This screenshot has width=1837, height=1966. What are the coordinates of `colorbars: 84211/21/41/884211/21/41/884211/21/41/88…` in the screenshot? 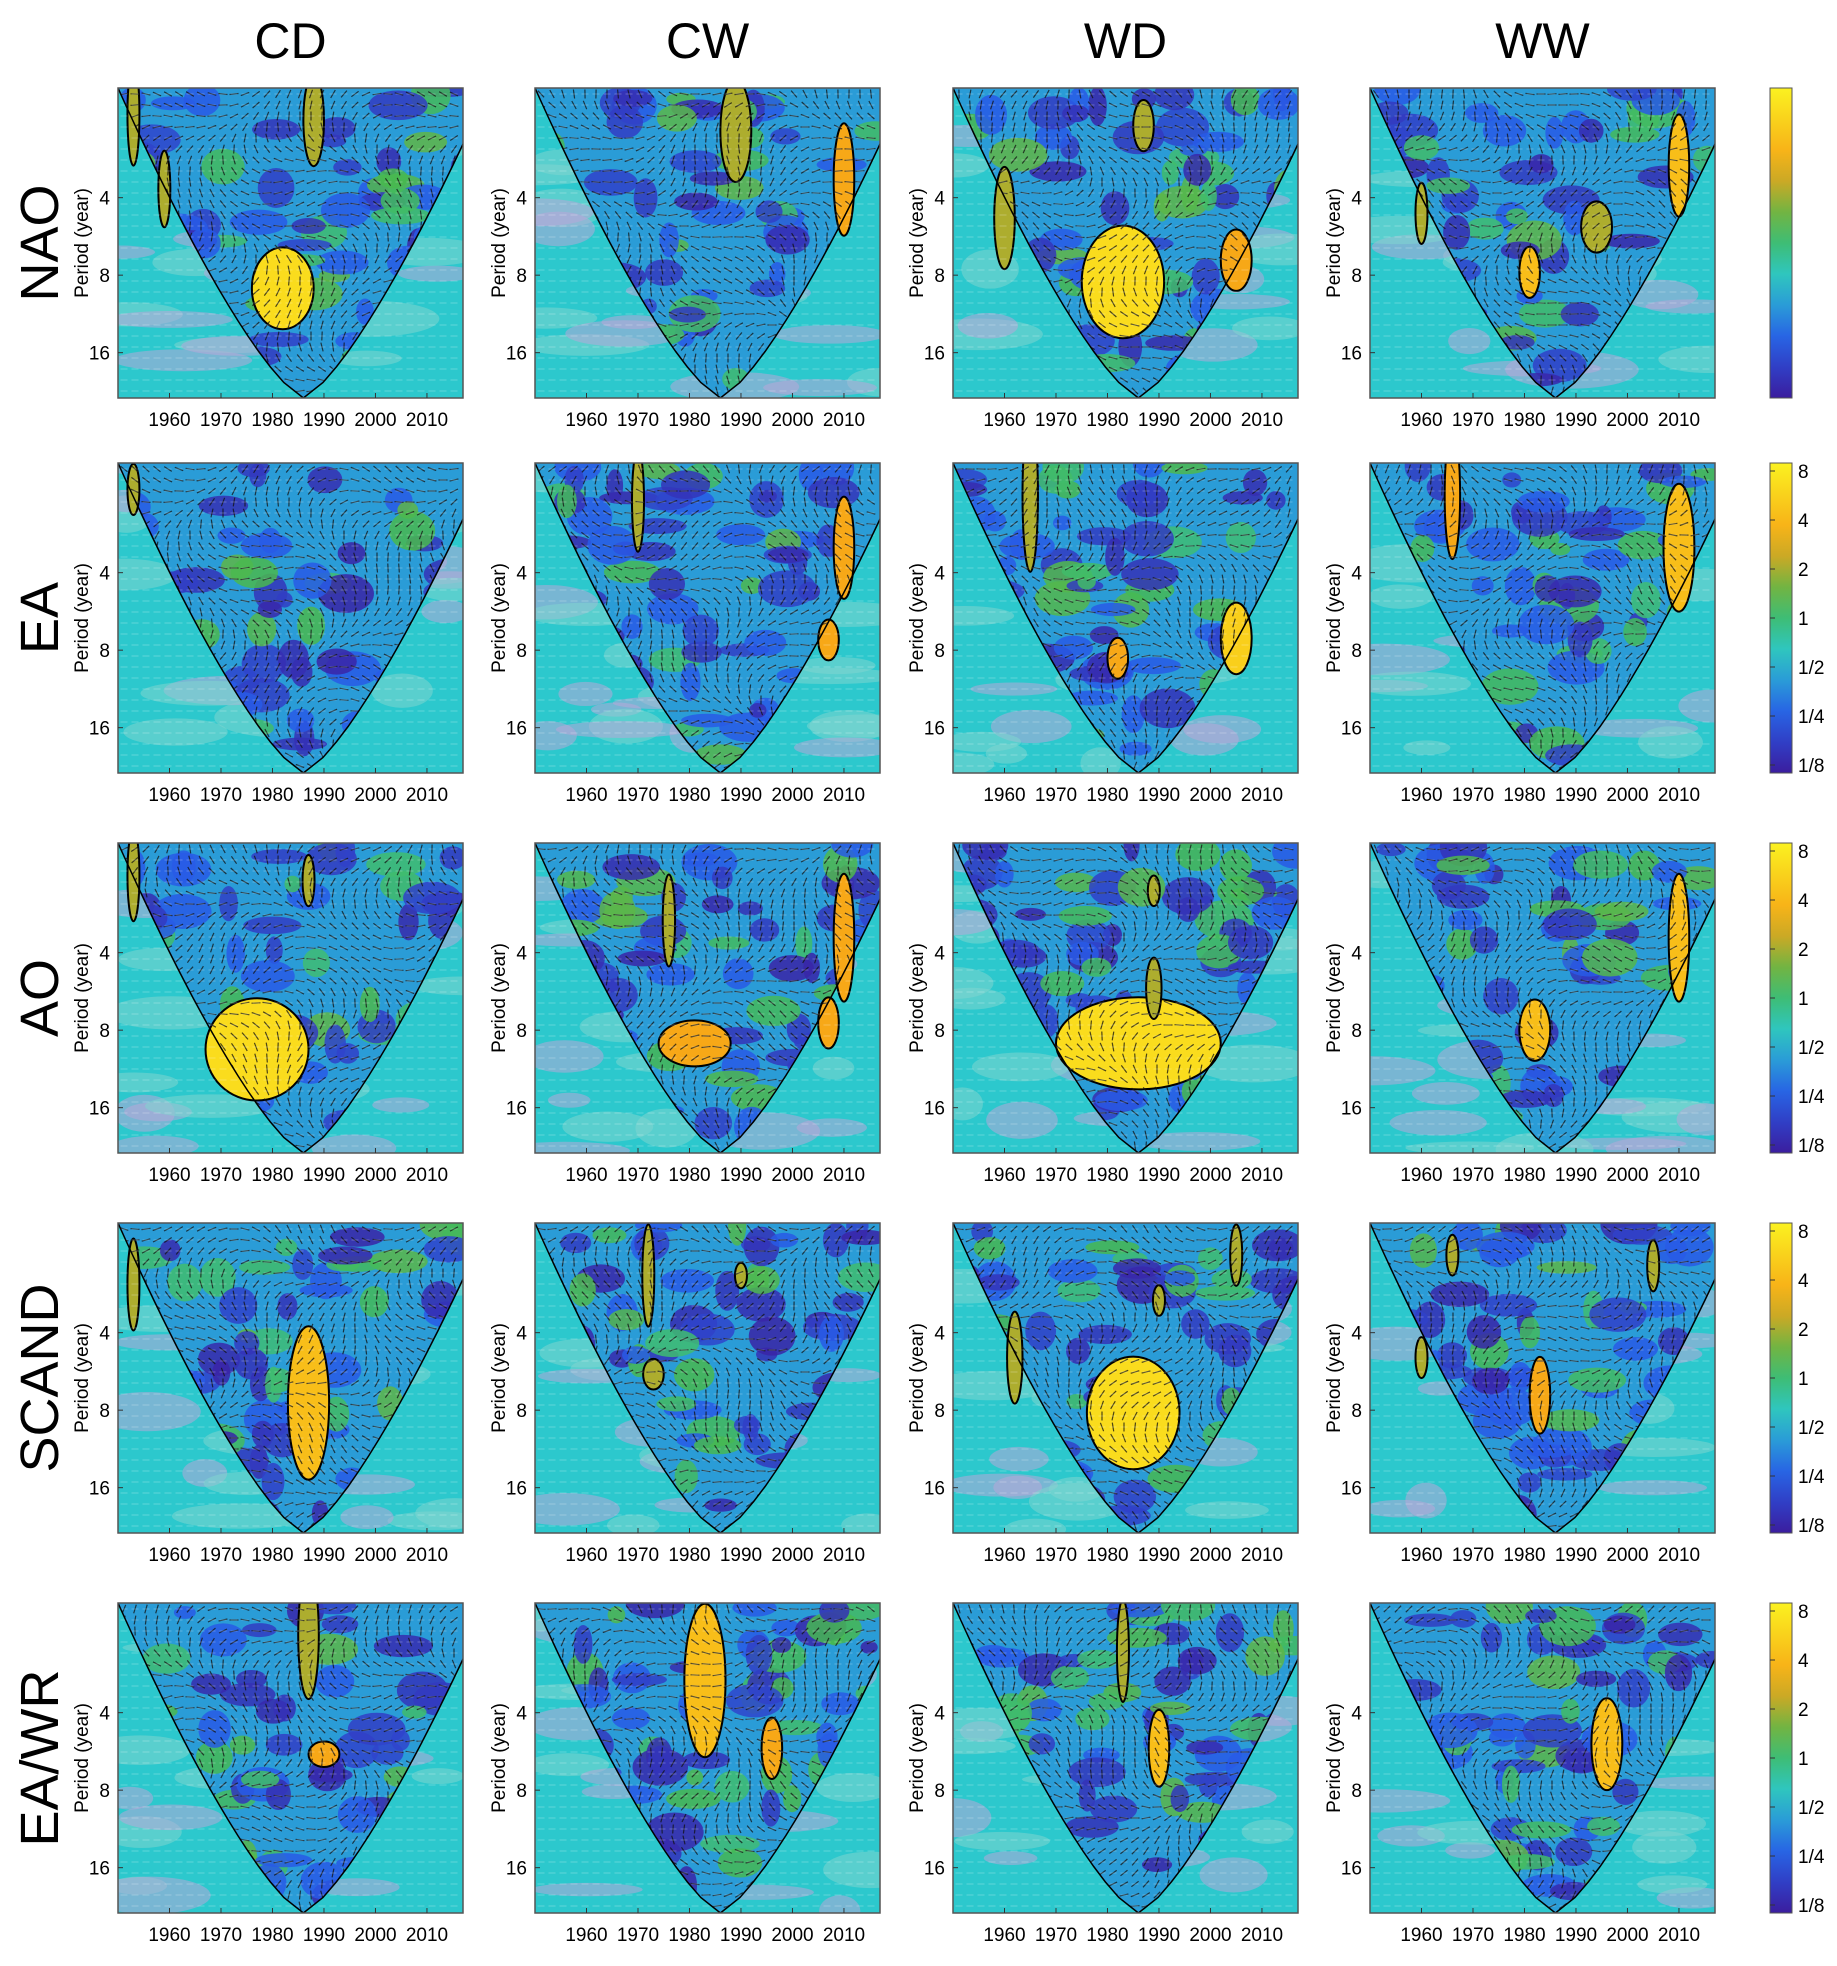 It's located at (1797, 1002).